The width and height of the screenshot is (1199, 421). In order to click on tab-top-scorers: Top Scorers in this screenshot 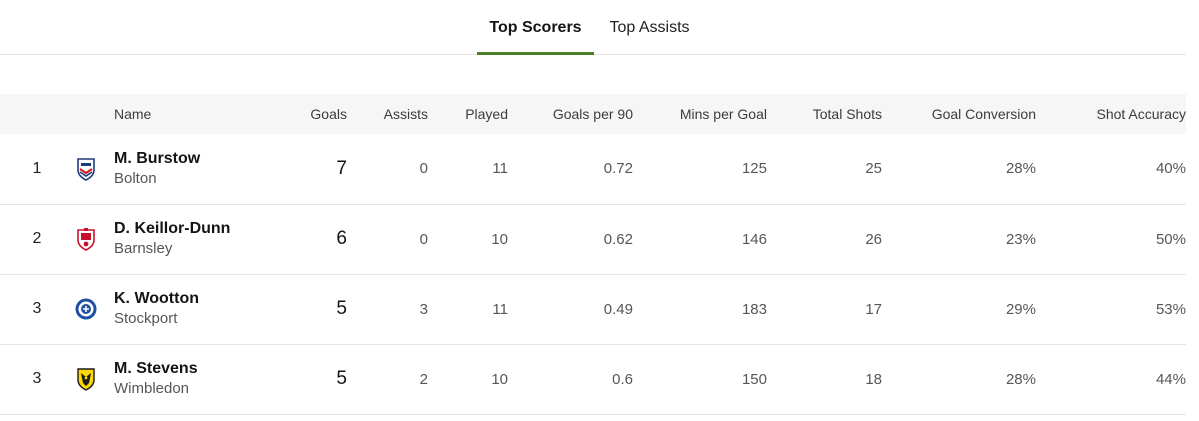, I will do `click(535, 27)`.